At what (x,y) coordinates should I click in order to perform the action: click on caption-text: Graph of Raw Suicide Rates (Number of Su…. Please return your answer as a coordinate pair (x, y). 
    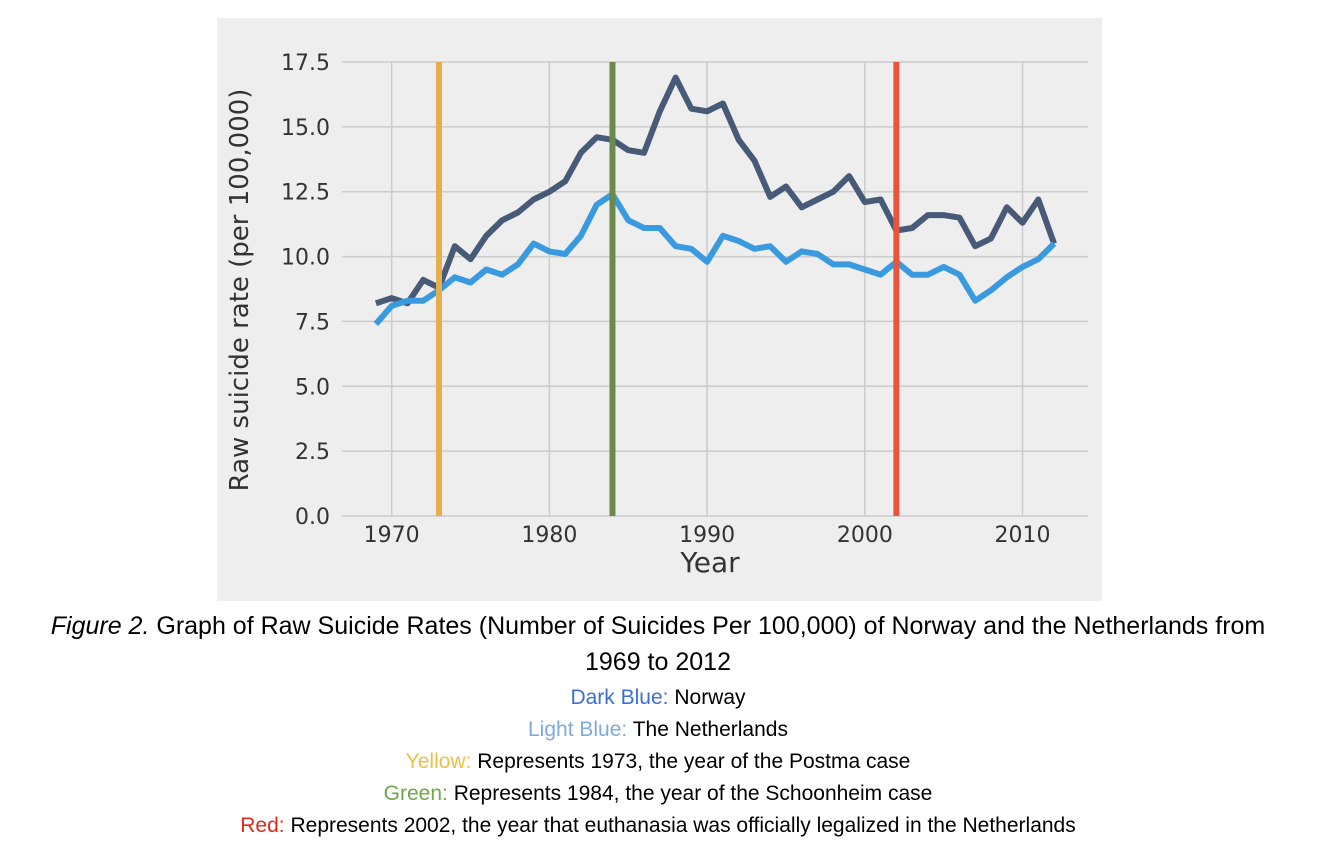
    Looking at the image, I should click on (711, 644).